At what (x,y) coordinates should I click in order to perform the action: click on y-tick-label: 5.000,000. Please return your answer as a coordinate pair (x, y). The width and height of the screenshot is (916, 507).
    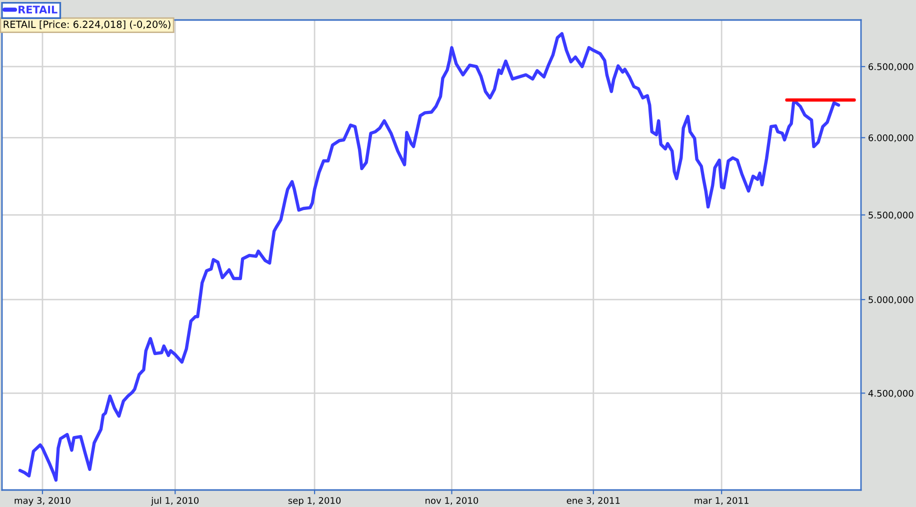
    Looking at the image, I should click on (891, 300).